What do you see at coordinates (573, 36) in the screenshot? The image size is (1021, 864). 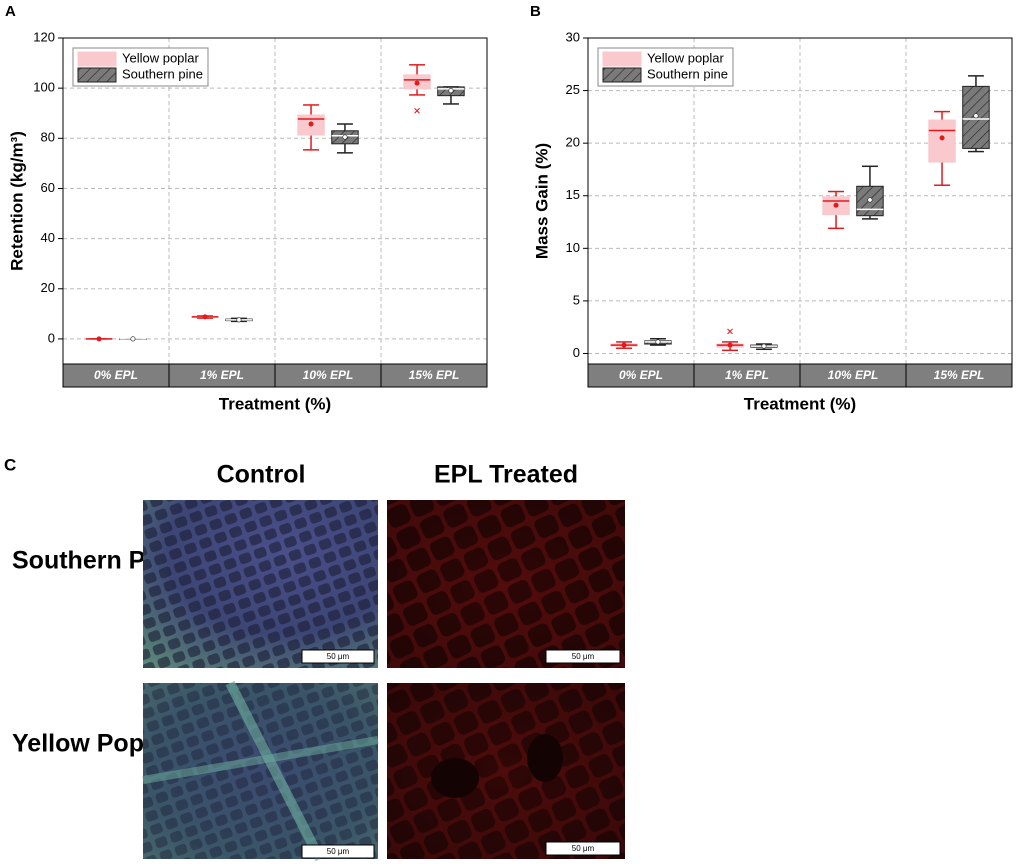 I see `y-tick-label: 30` at bounding box center [573, 36].